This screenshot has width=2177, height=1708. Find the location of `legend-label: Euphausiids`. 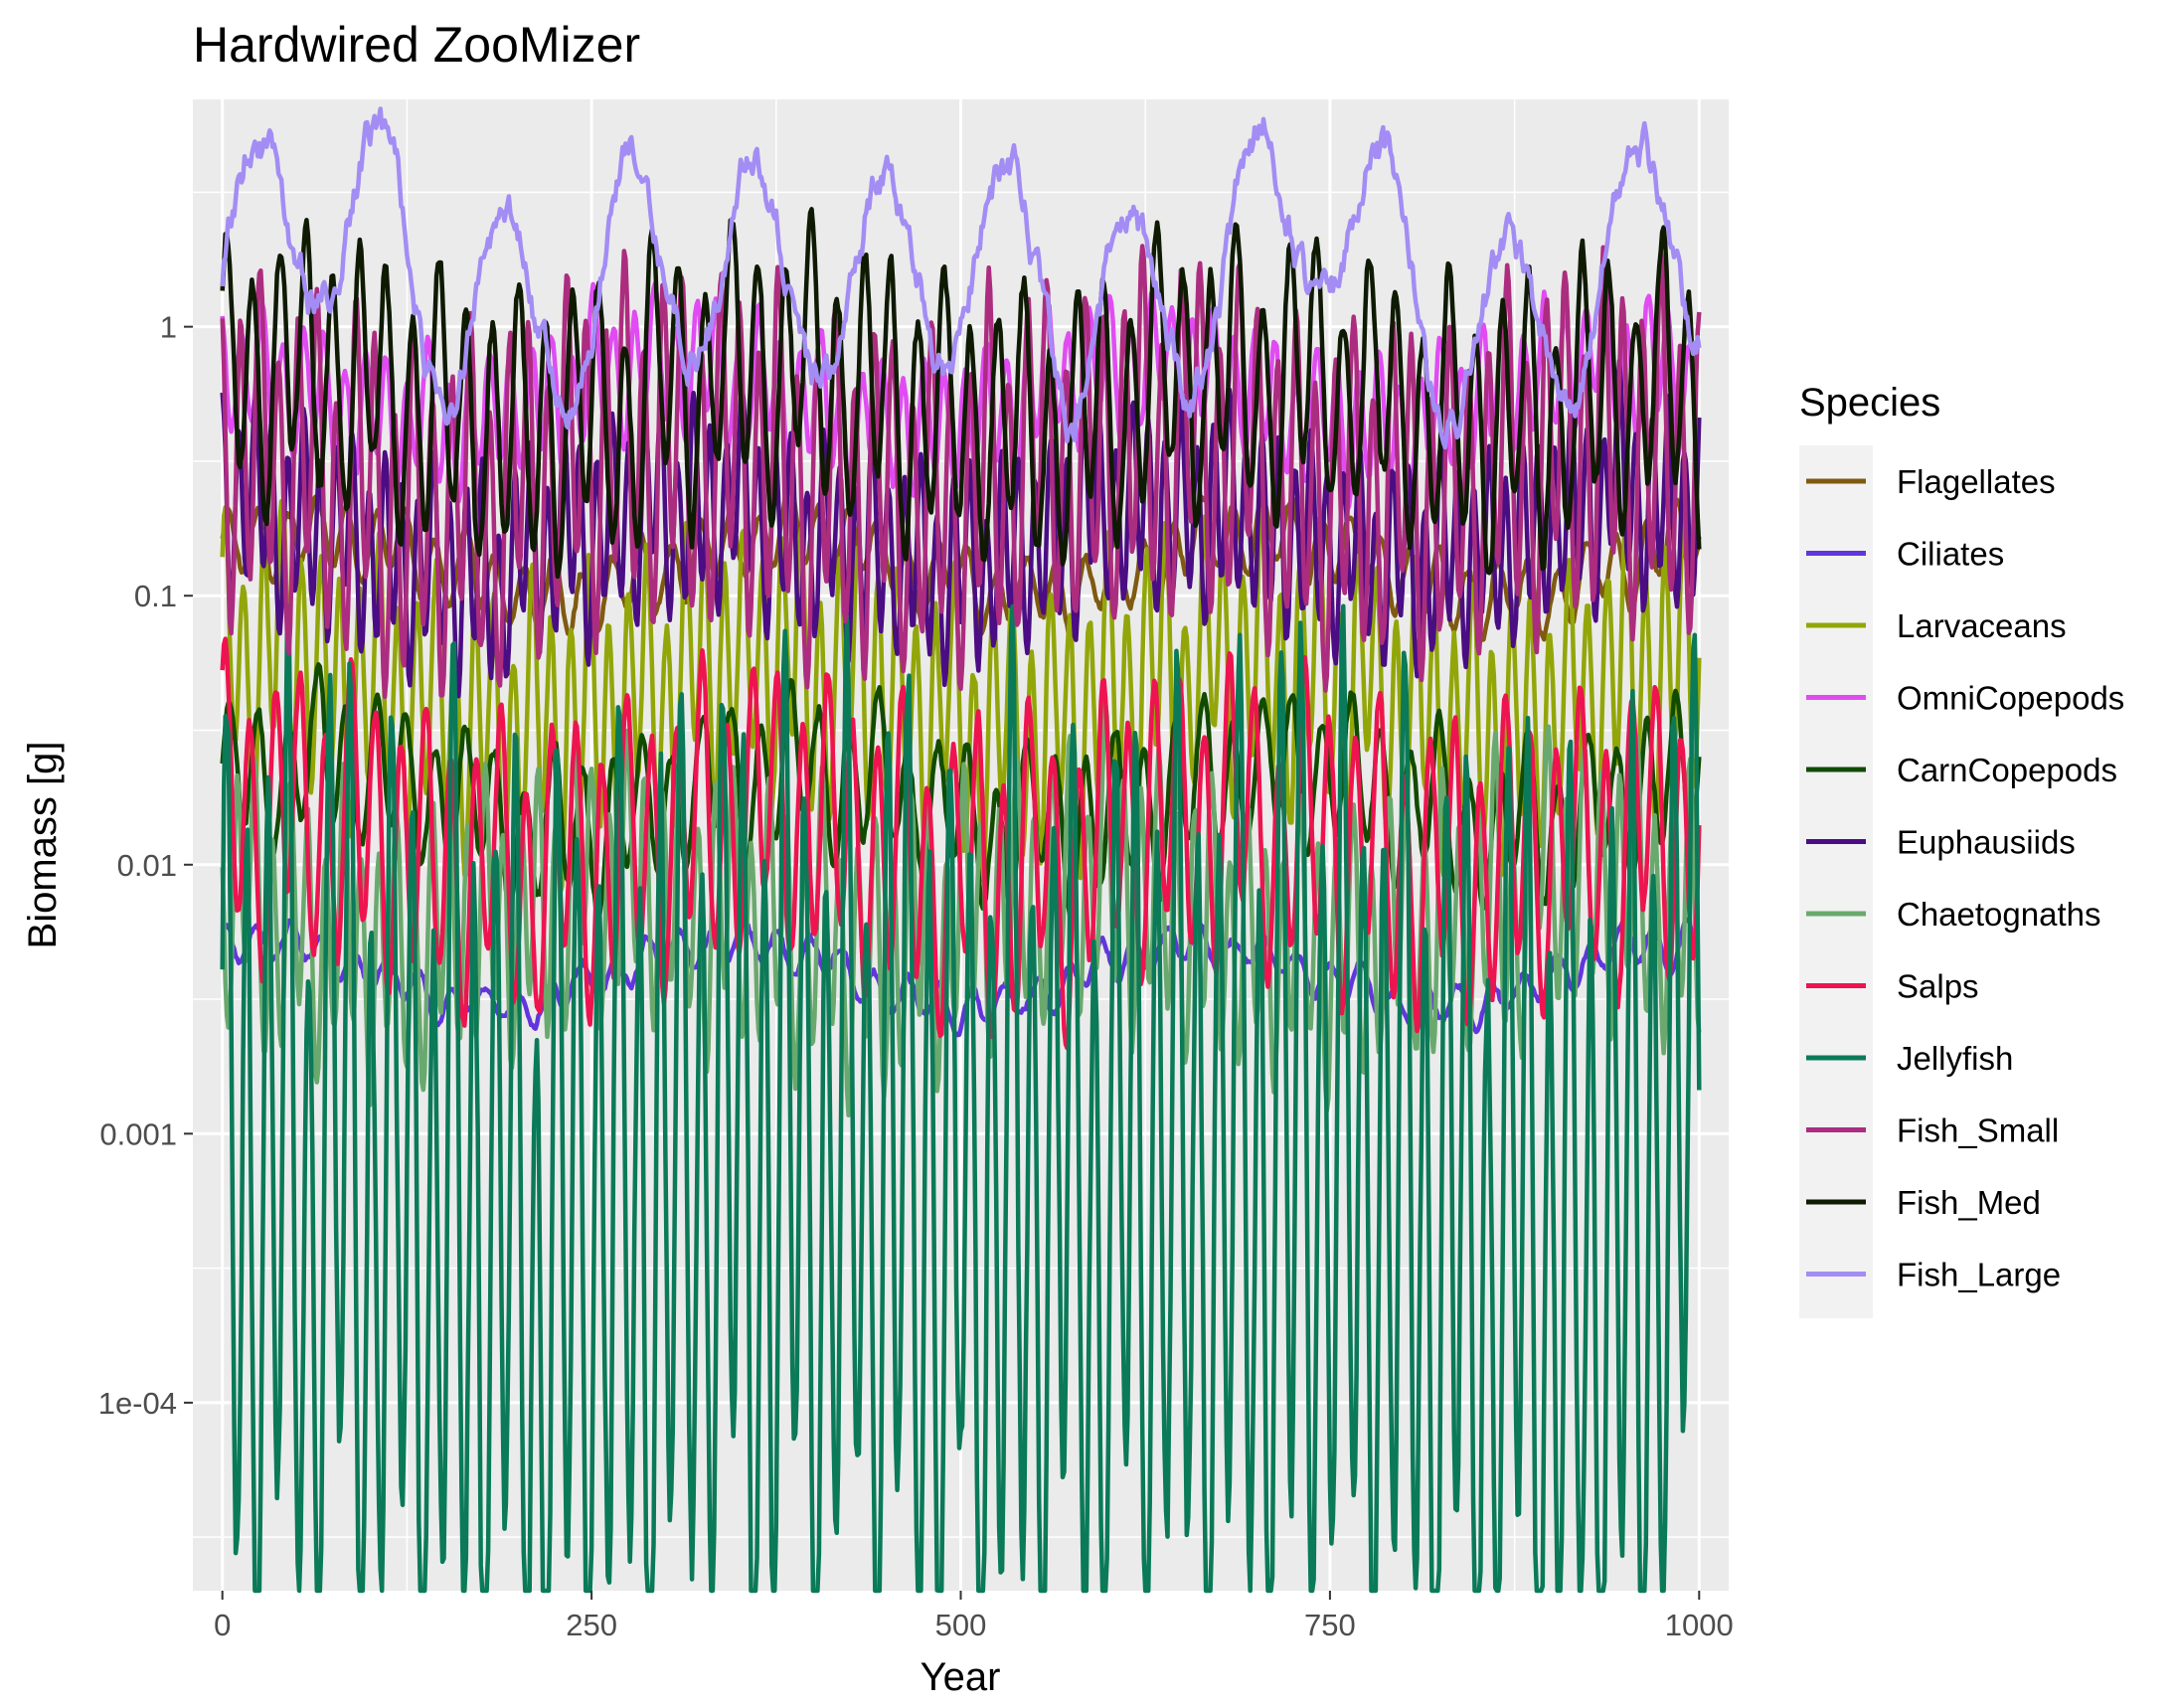

legend-label: Euphausiids is located at coordinates (1986, 842).